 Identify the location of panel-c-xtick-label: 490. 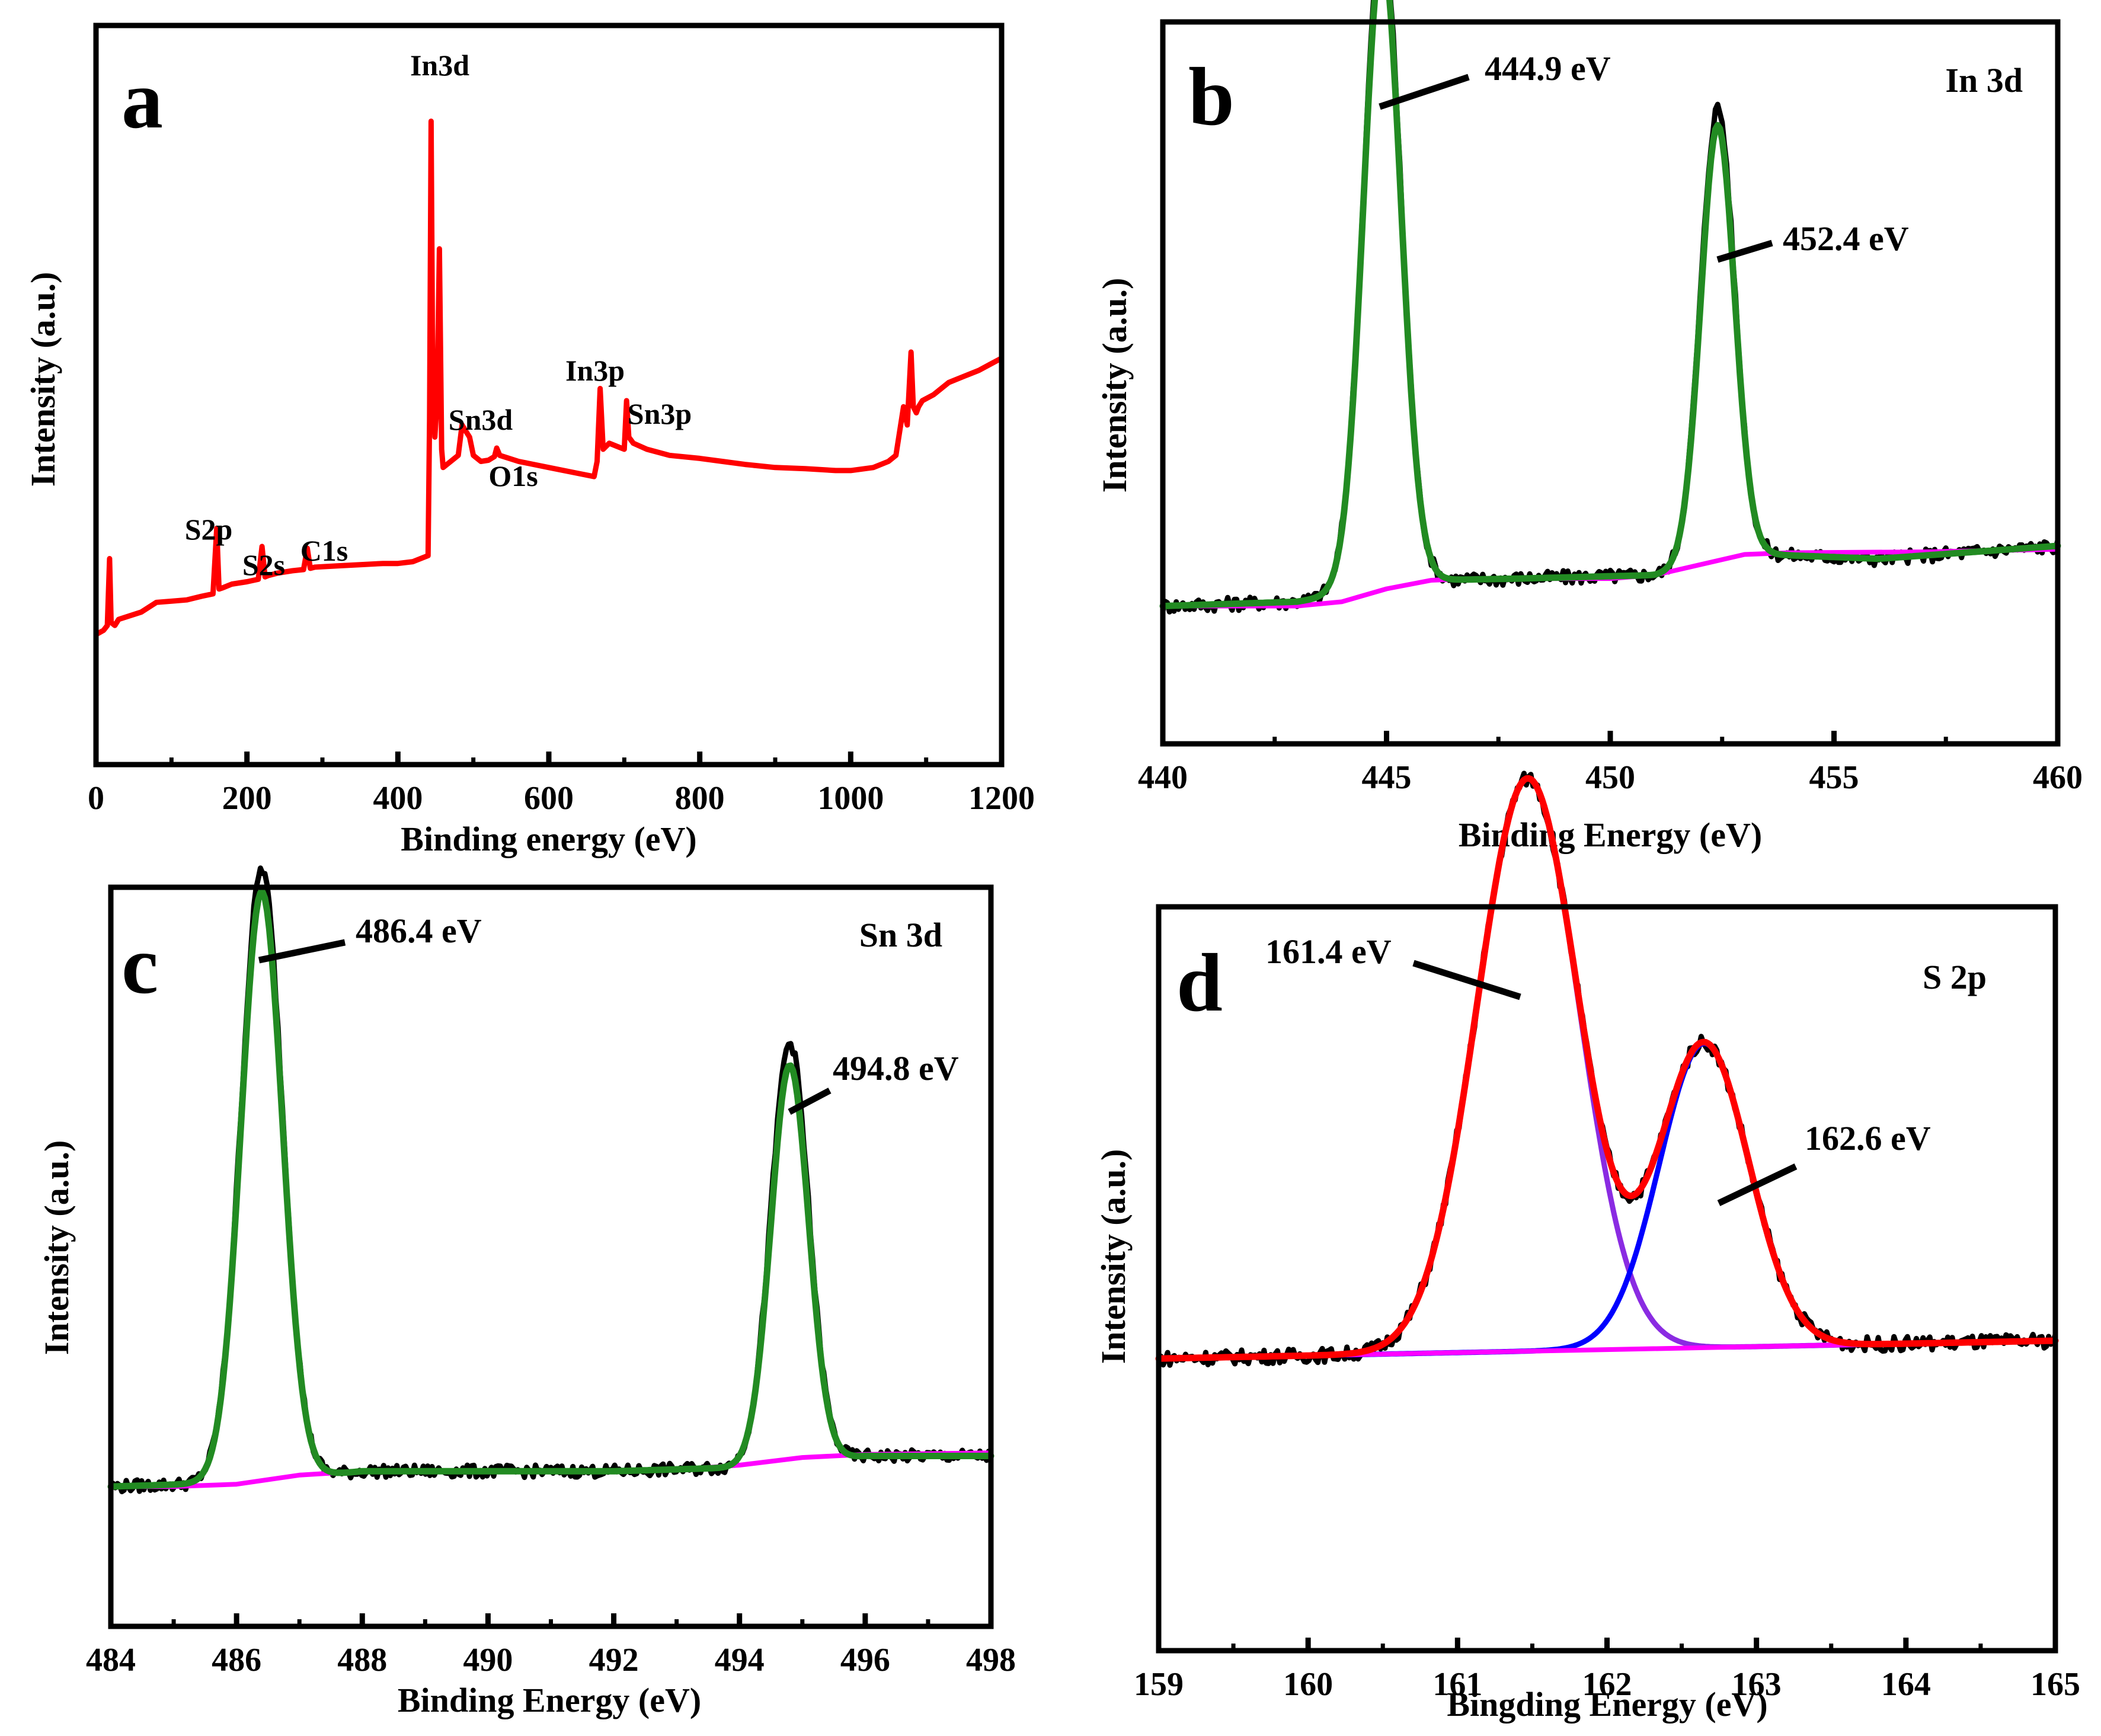
(488, 1660).